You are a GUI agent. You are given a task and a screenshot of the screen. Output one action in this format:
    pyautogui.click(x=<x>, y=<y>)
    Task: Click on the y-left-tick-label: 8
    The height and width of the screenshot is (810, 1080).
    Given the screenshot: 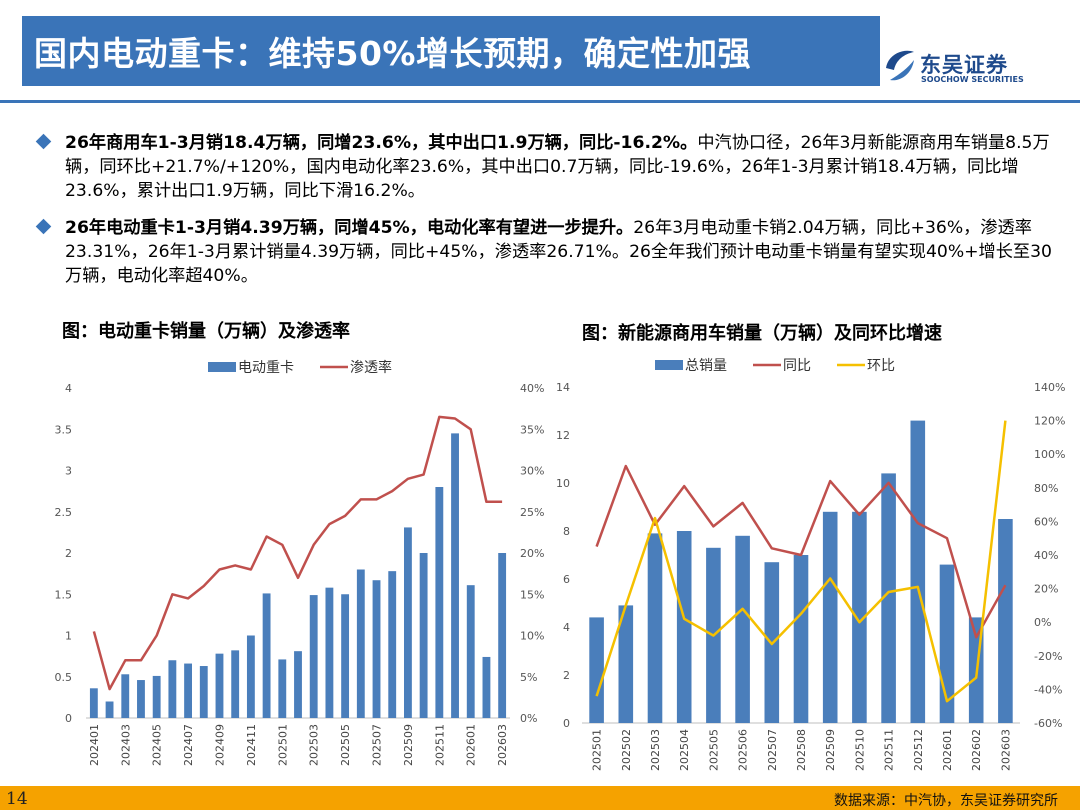 What is the action you would take?
    pyautogui.click(x=566, y=531)
    